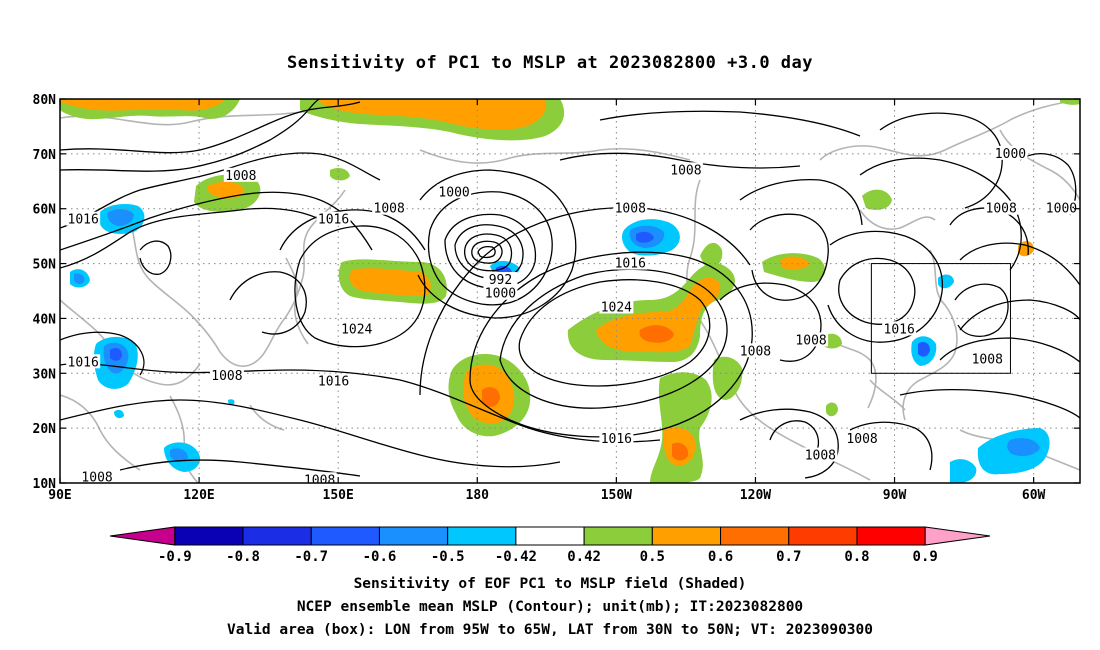 This screenshot has width=1100, height=650. Describe the element at coordinates (311, 557) in the screenshot. I see `colorbar-tick-label: -0.7` at that location.